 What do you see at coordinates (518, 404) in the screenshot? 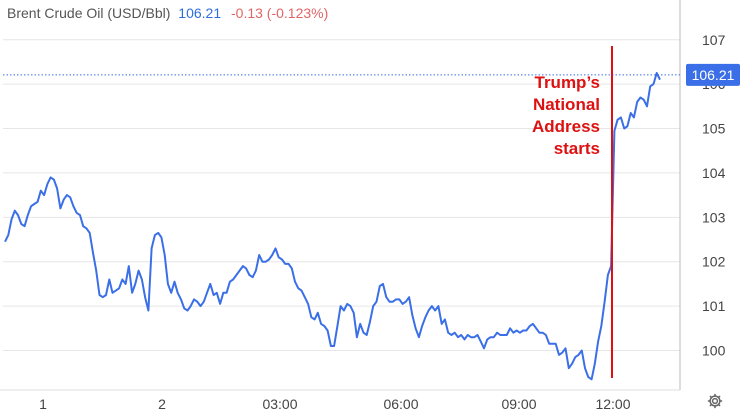
I see `x-tick-label: 09:00` at bounding box center [518, 404].